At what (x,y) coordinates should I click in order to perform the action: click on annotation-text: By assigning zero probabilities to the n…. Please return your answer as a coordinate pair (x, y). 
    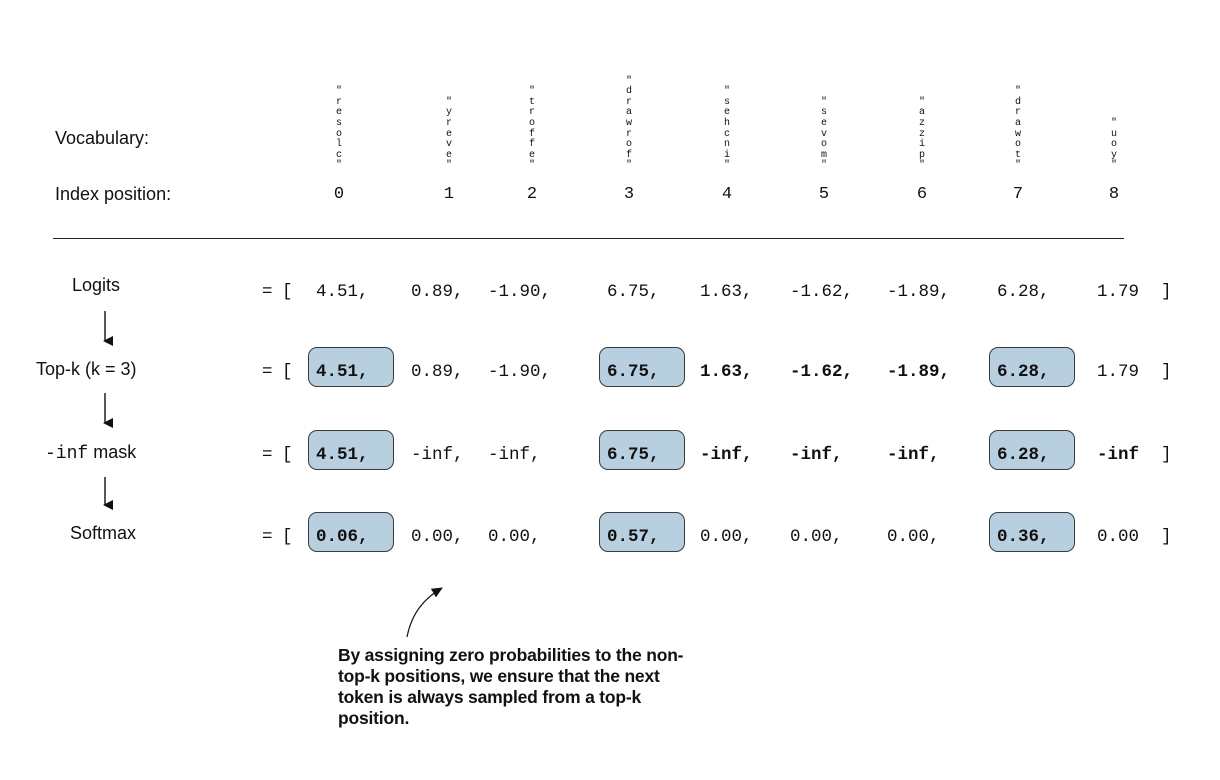
    Looking at the image, I should click on (511, 686).